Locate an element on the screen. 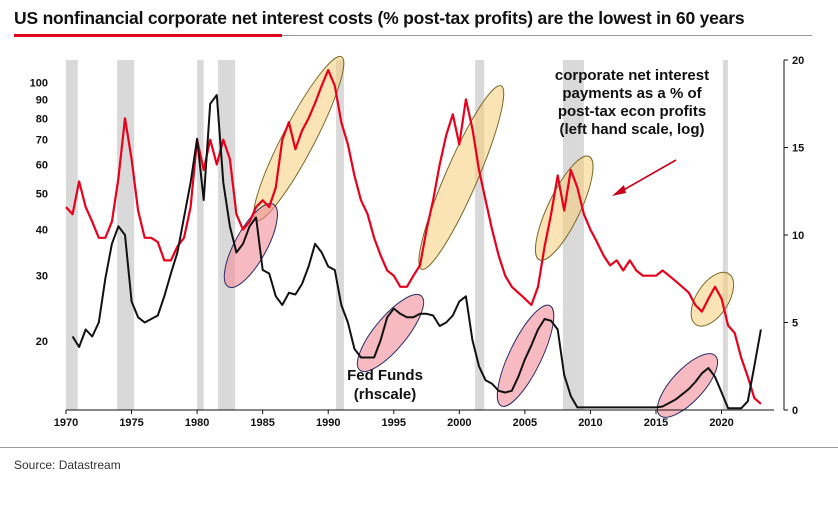 This screenshot has width=838, height=512. annotation-interest-label: corporate net interest is located at coordinates (632, 75).